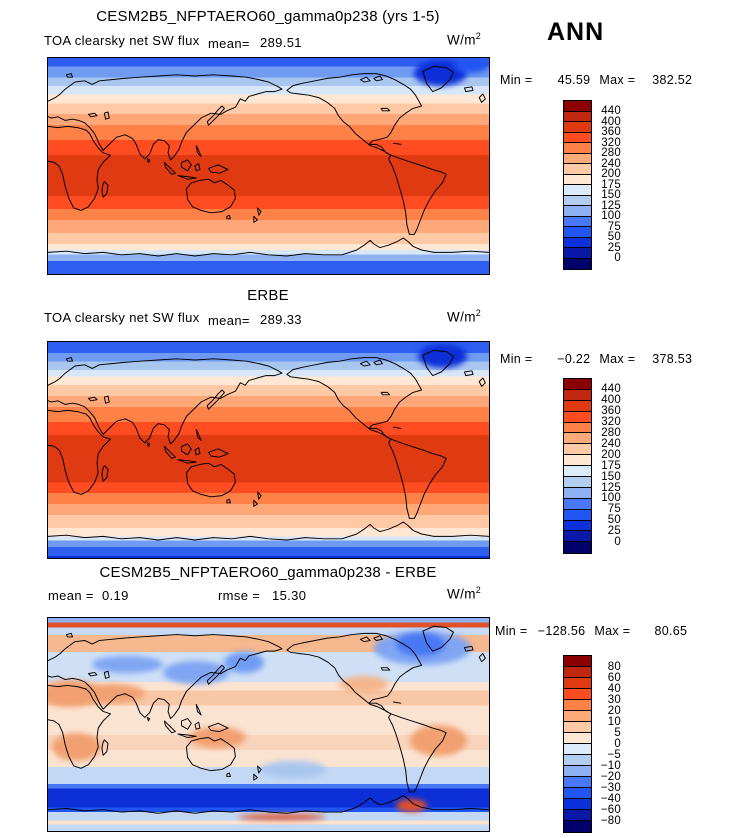 The height and width of the screenshot is (838, 733). Describe the element at coordinates (576, 32) in the screenshot. I see `season-label: ANN` at that location.